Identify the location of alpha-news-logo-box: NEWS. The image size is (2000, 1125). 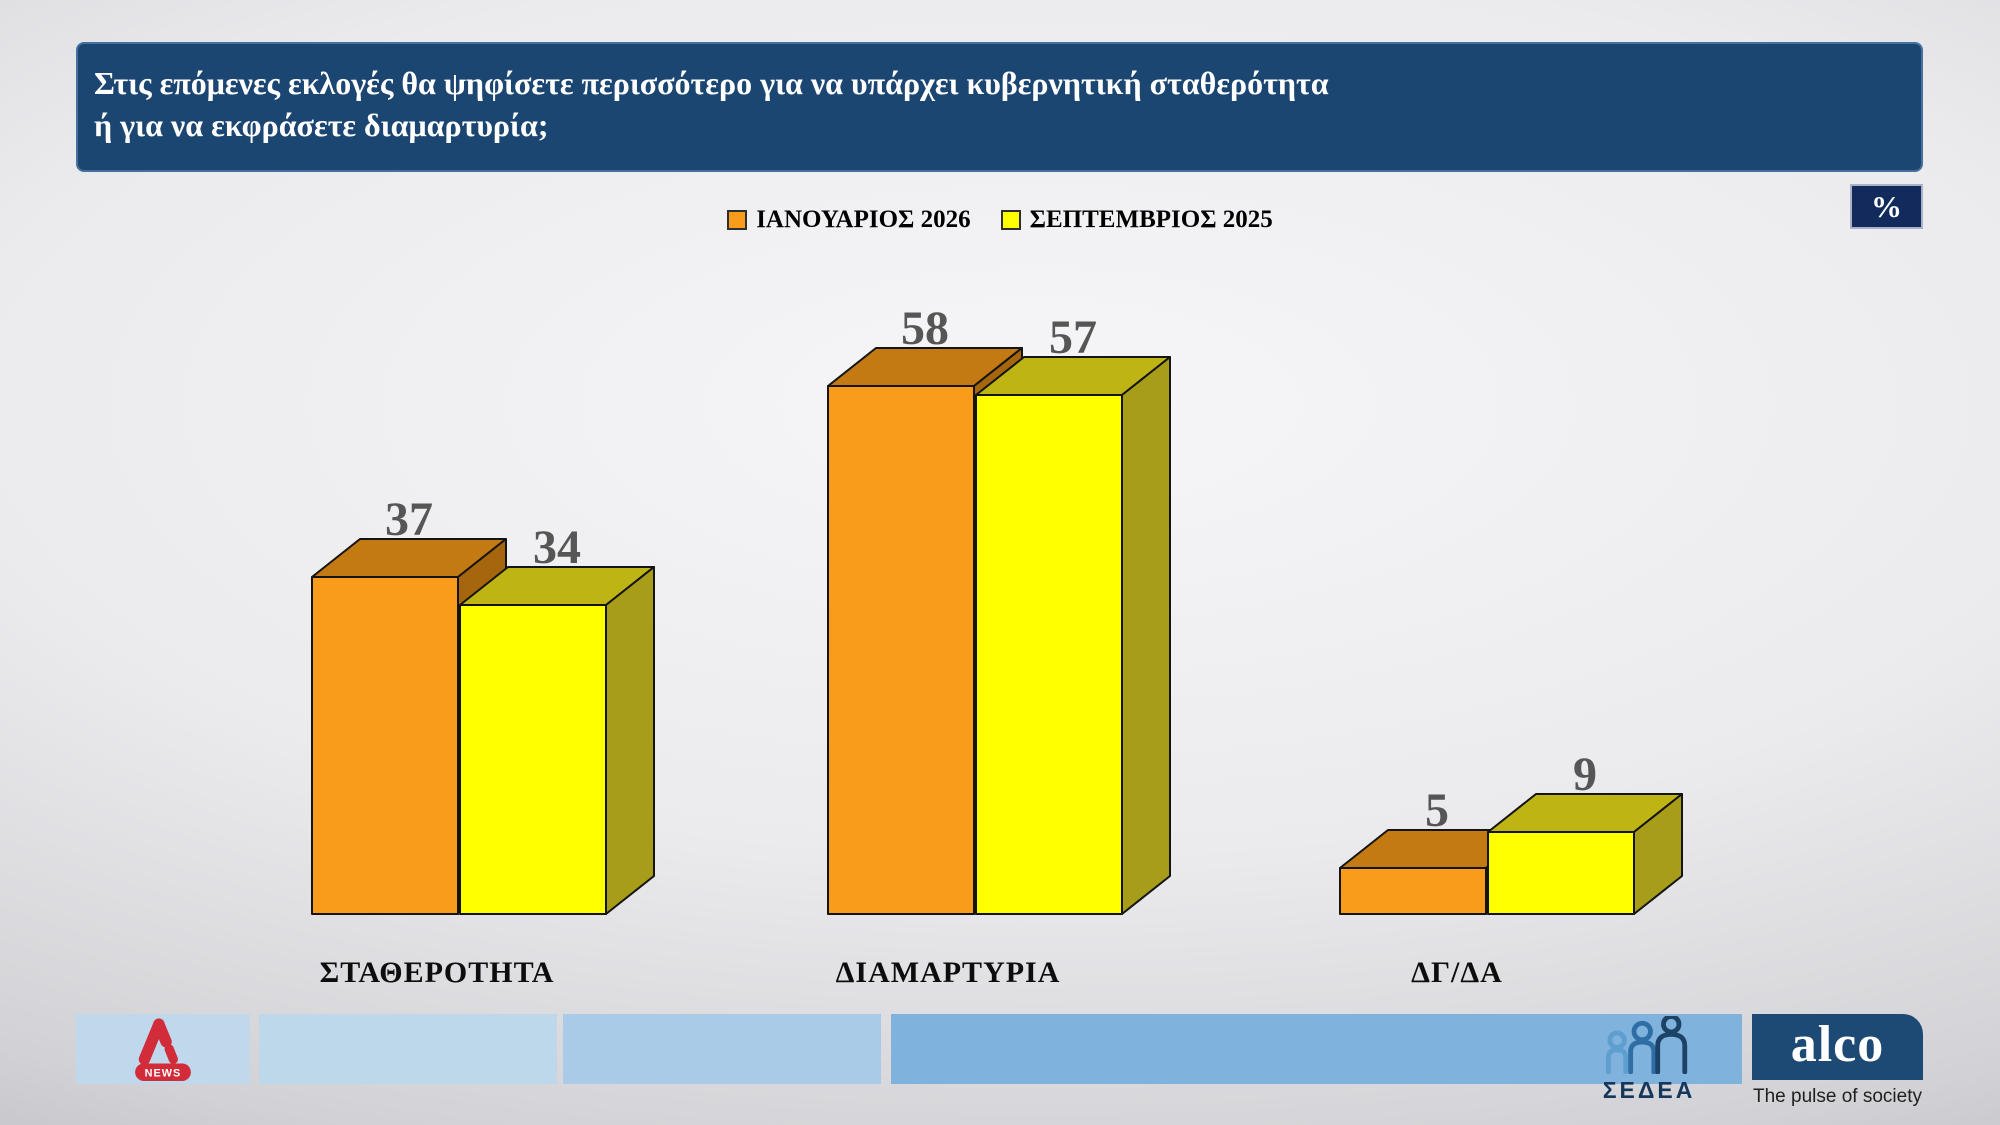
(163, 1049).